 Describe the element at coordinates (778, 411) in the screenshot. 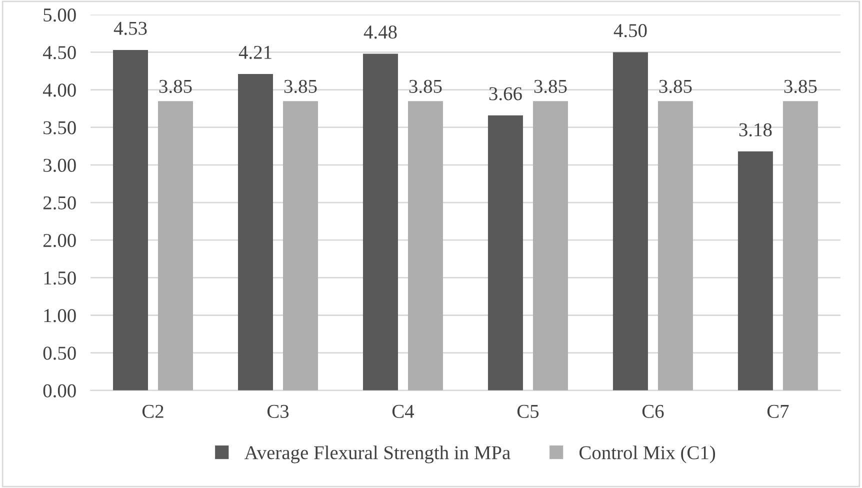

I see `x-tick-label: C7` at that location.